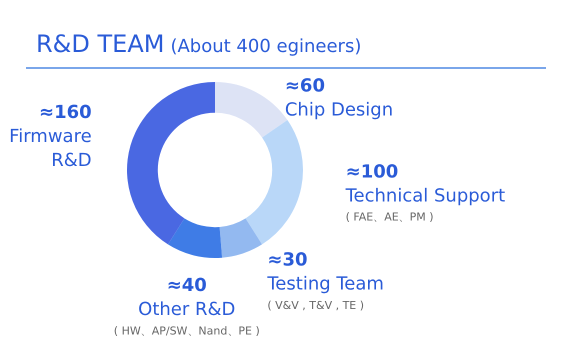 The width and height of the screenshot is (568, 345). I want to click on slice-label: Chip Design, so click(339, 110).